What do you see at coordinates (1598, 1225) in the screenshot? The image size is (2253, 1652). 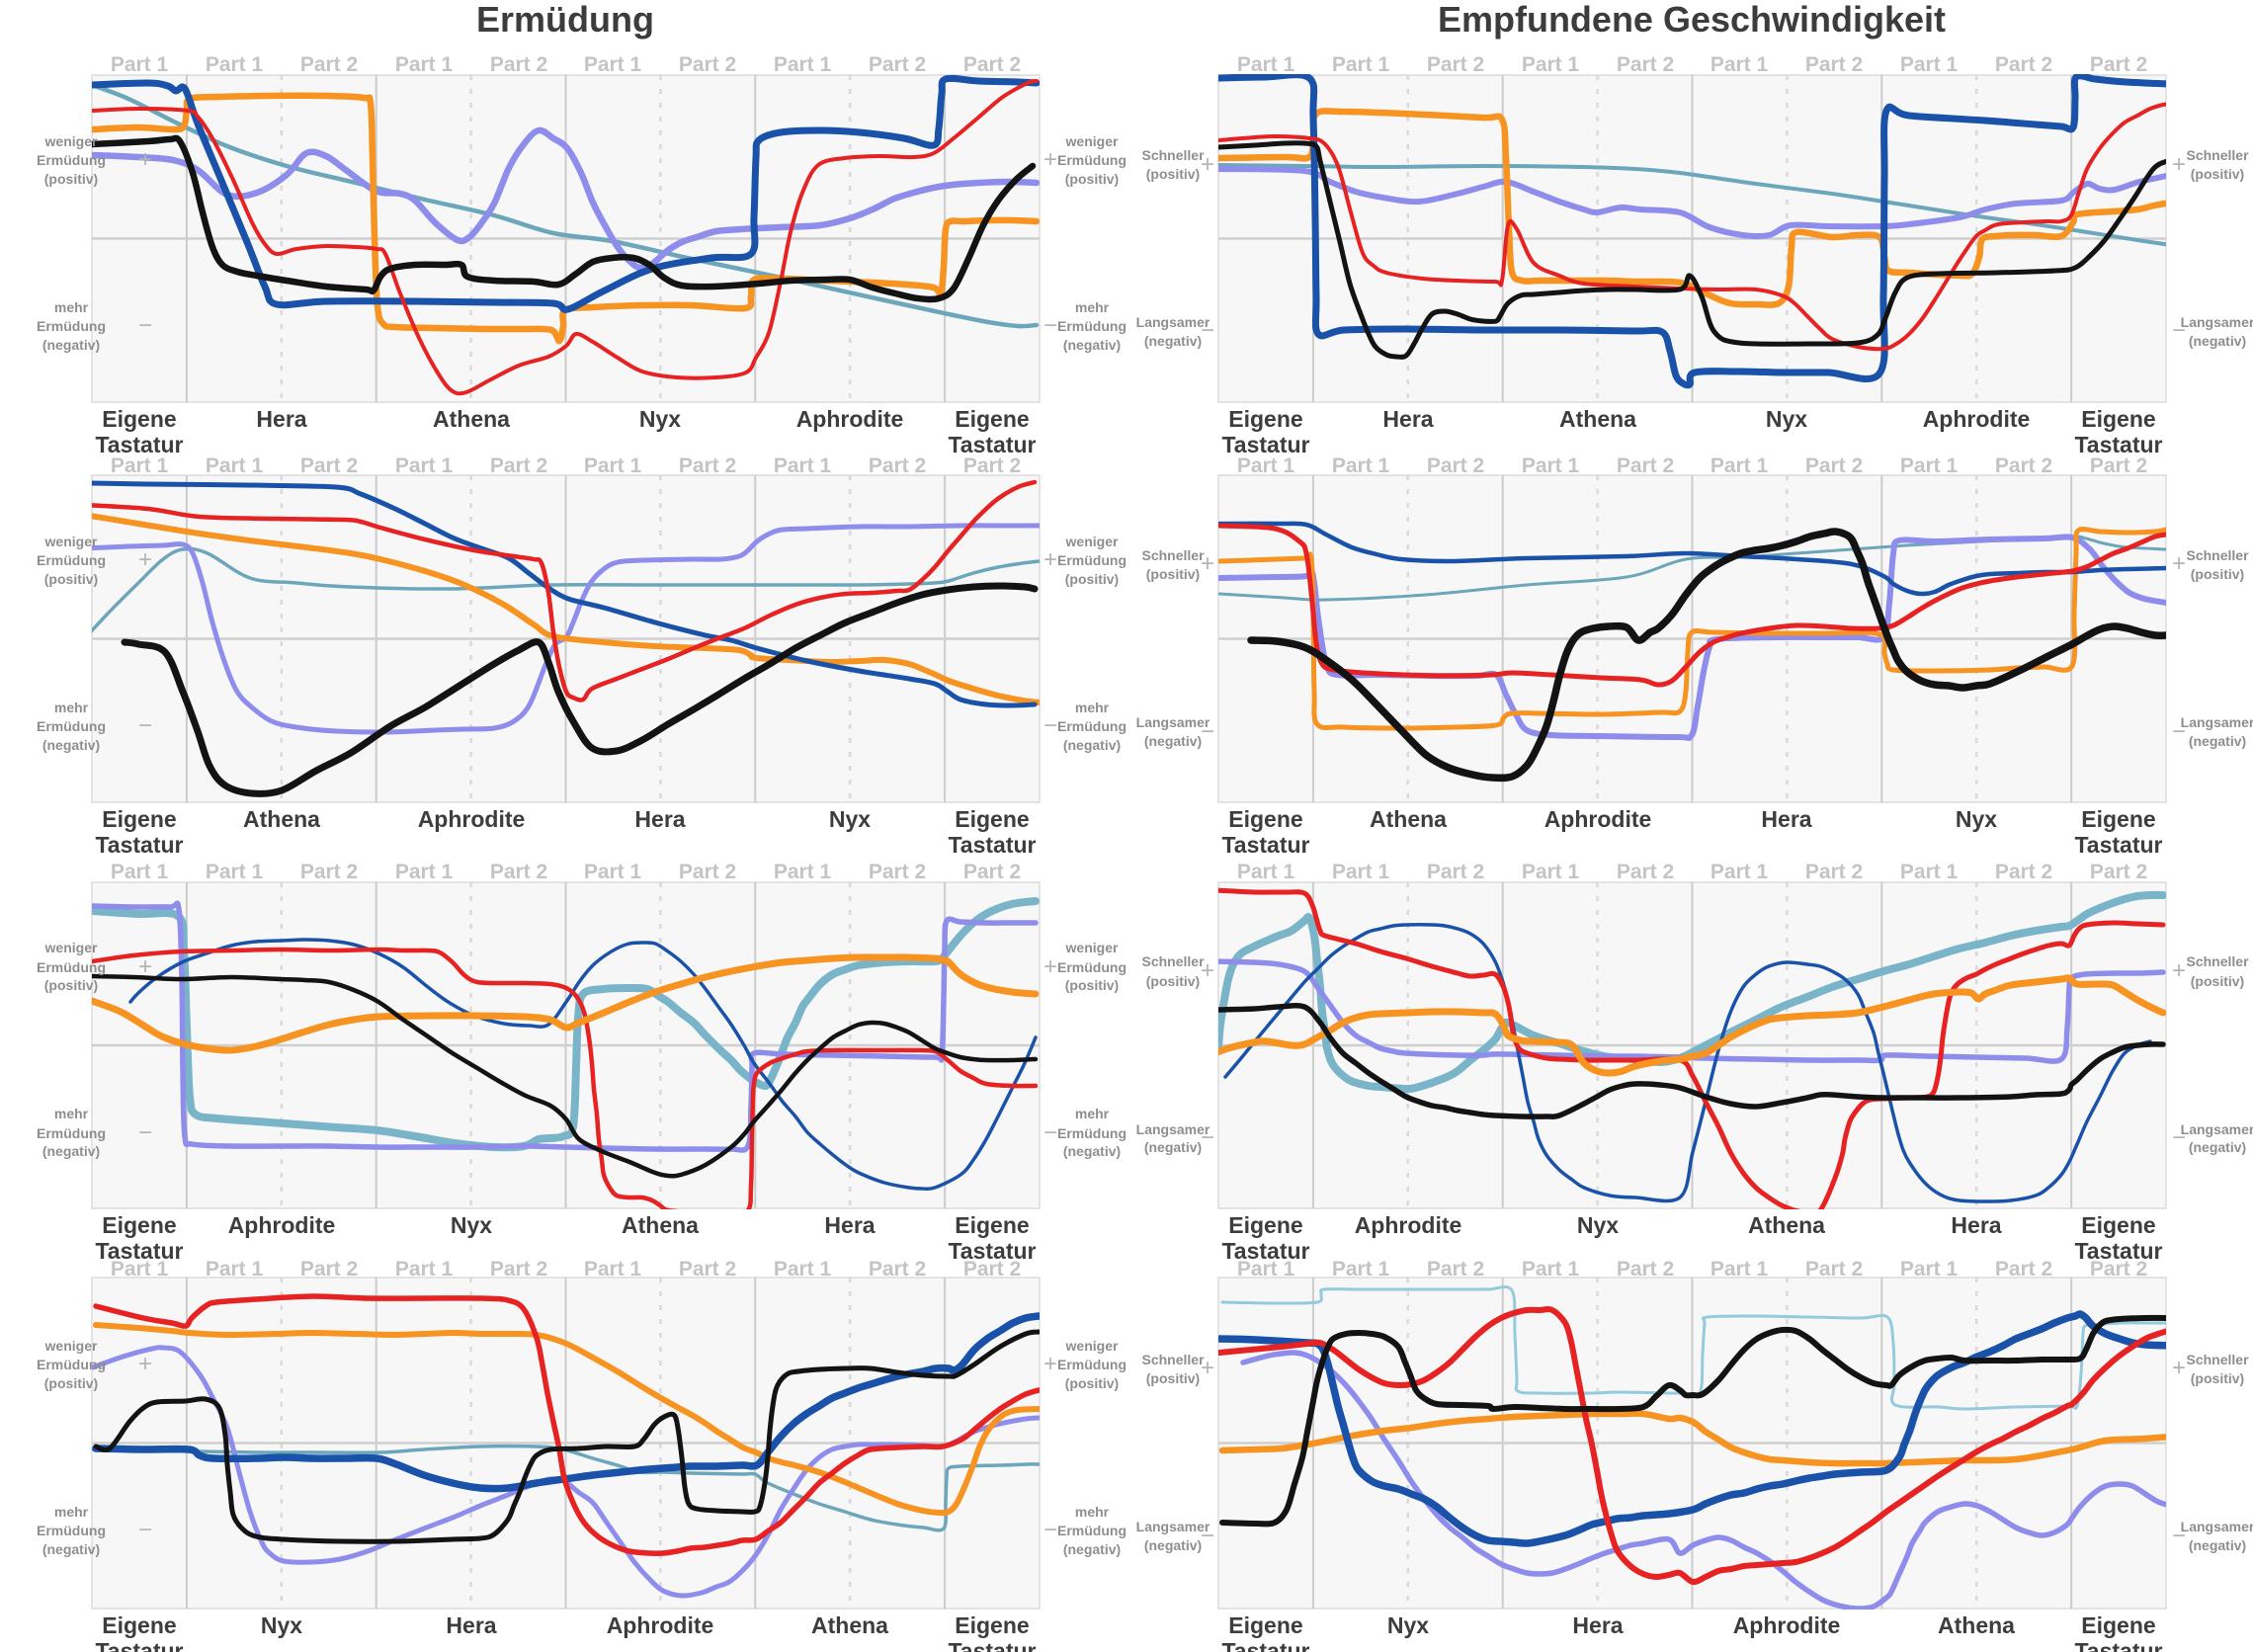 I see `svg-text: Nyx` at bounding box center [1598, 1225].